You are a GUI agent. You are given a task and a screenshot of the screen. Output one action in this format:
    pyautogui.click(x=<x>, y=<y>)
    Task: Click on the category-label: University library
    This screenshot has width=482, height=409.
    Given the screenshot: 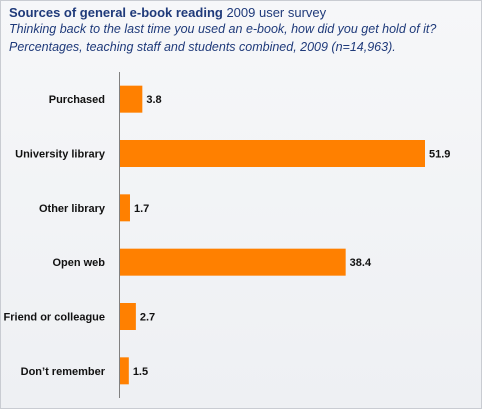 What is the action you would take?
    pyautogui.click(x=60, y=155)
    